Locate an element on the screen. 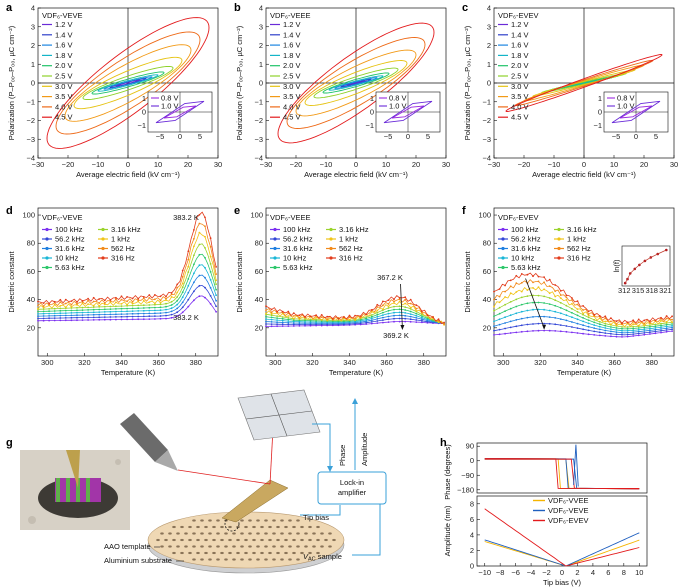 The width and height of the screenshot is (685, 588). legend-label: 1.8 V is located at coordinates (292, 55).